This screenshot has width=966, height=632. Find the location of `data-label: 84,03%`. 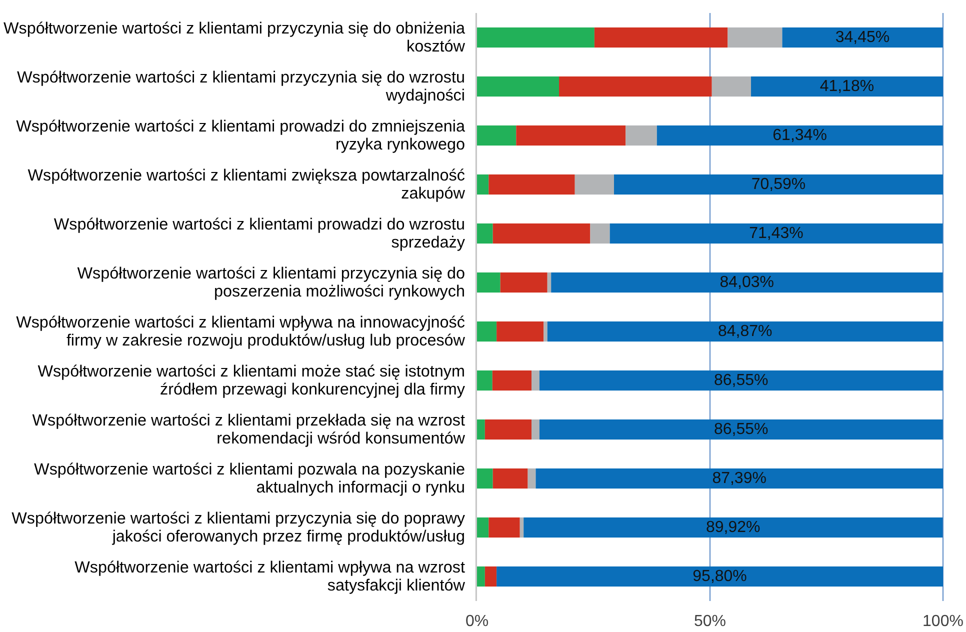

data-label: 84,03% is located at coordinates (747, 282).